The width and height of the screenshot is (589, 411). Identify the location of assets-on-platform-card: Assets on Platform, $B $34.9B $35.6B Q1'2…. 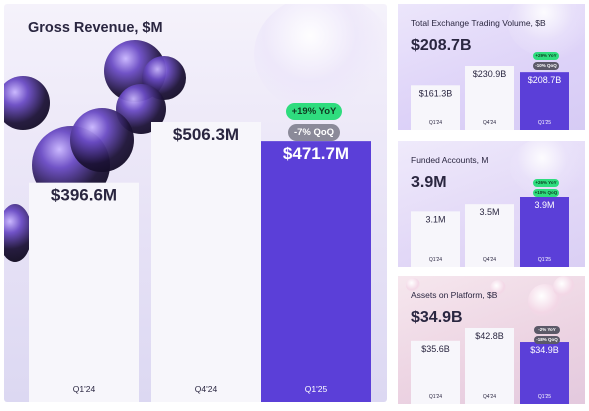
(491, 340).